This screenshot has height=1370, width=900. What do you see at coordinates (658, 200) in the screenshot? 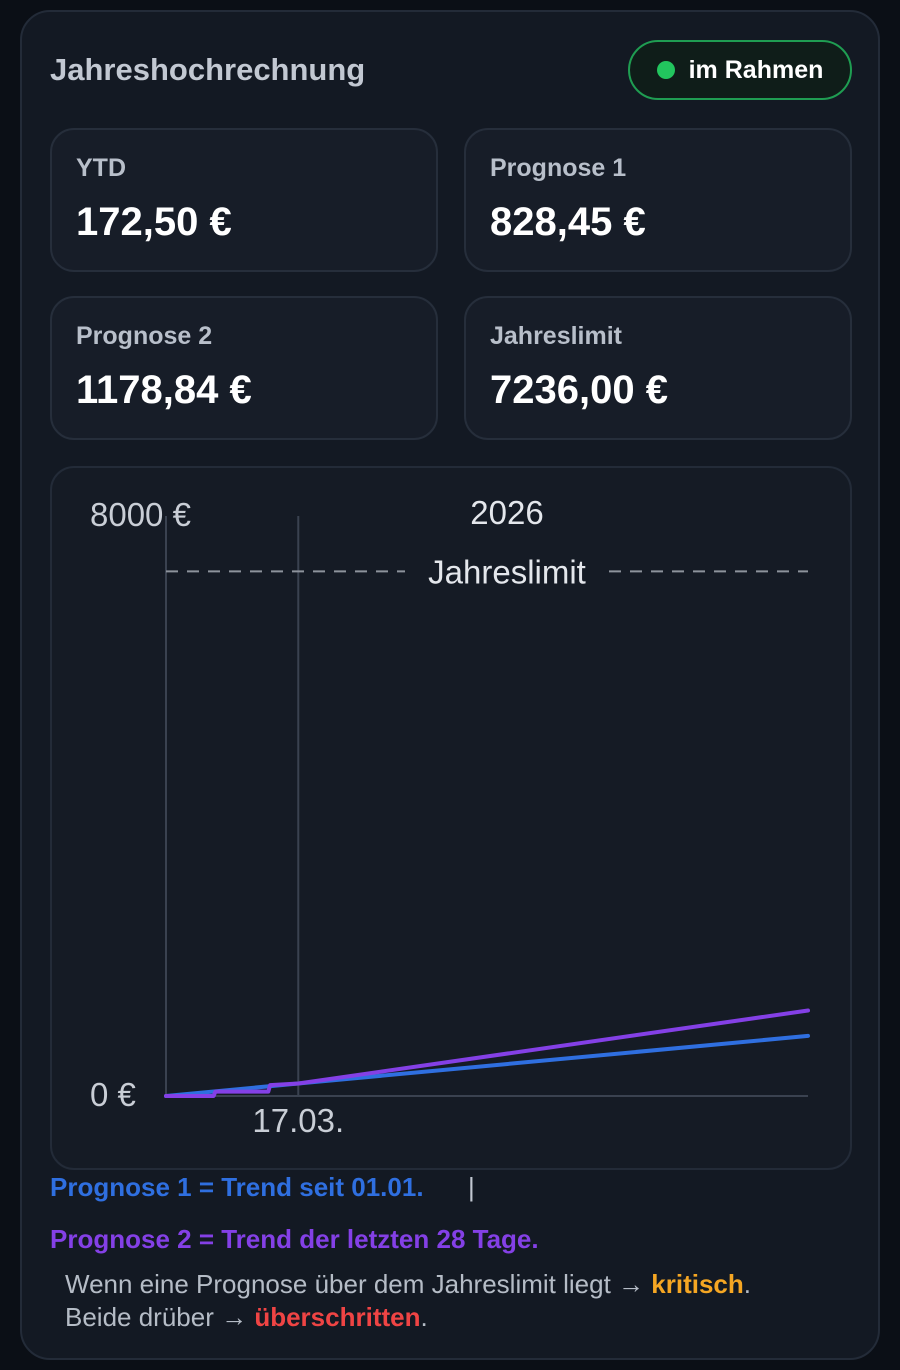
I see `prognose1-card: Prognose 1 828,45 €` at bounding box center [658, 200].